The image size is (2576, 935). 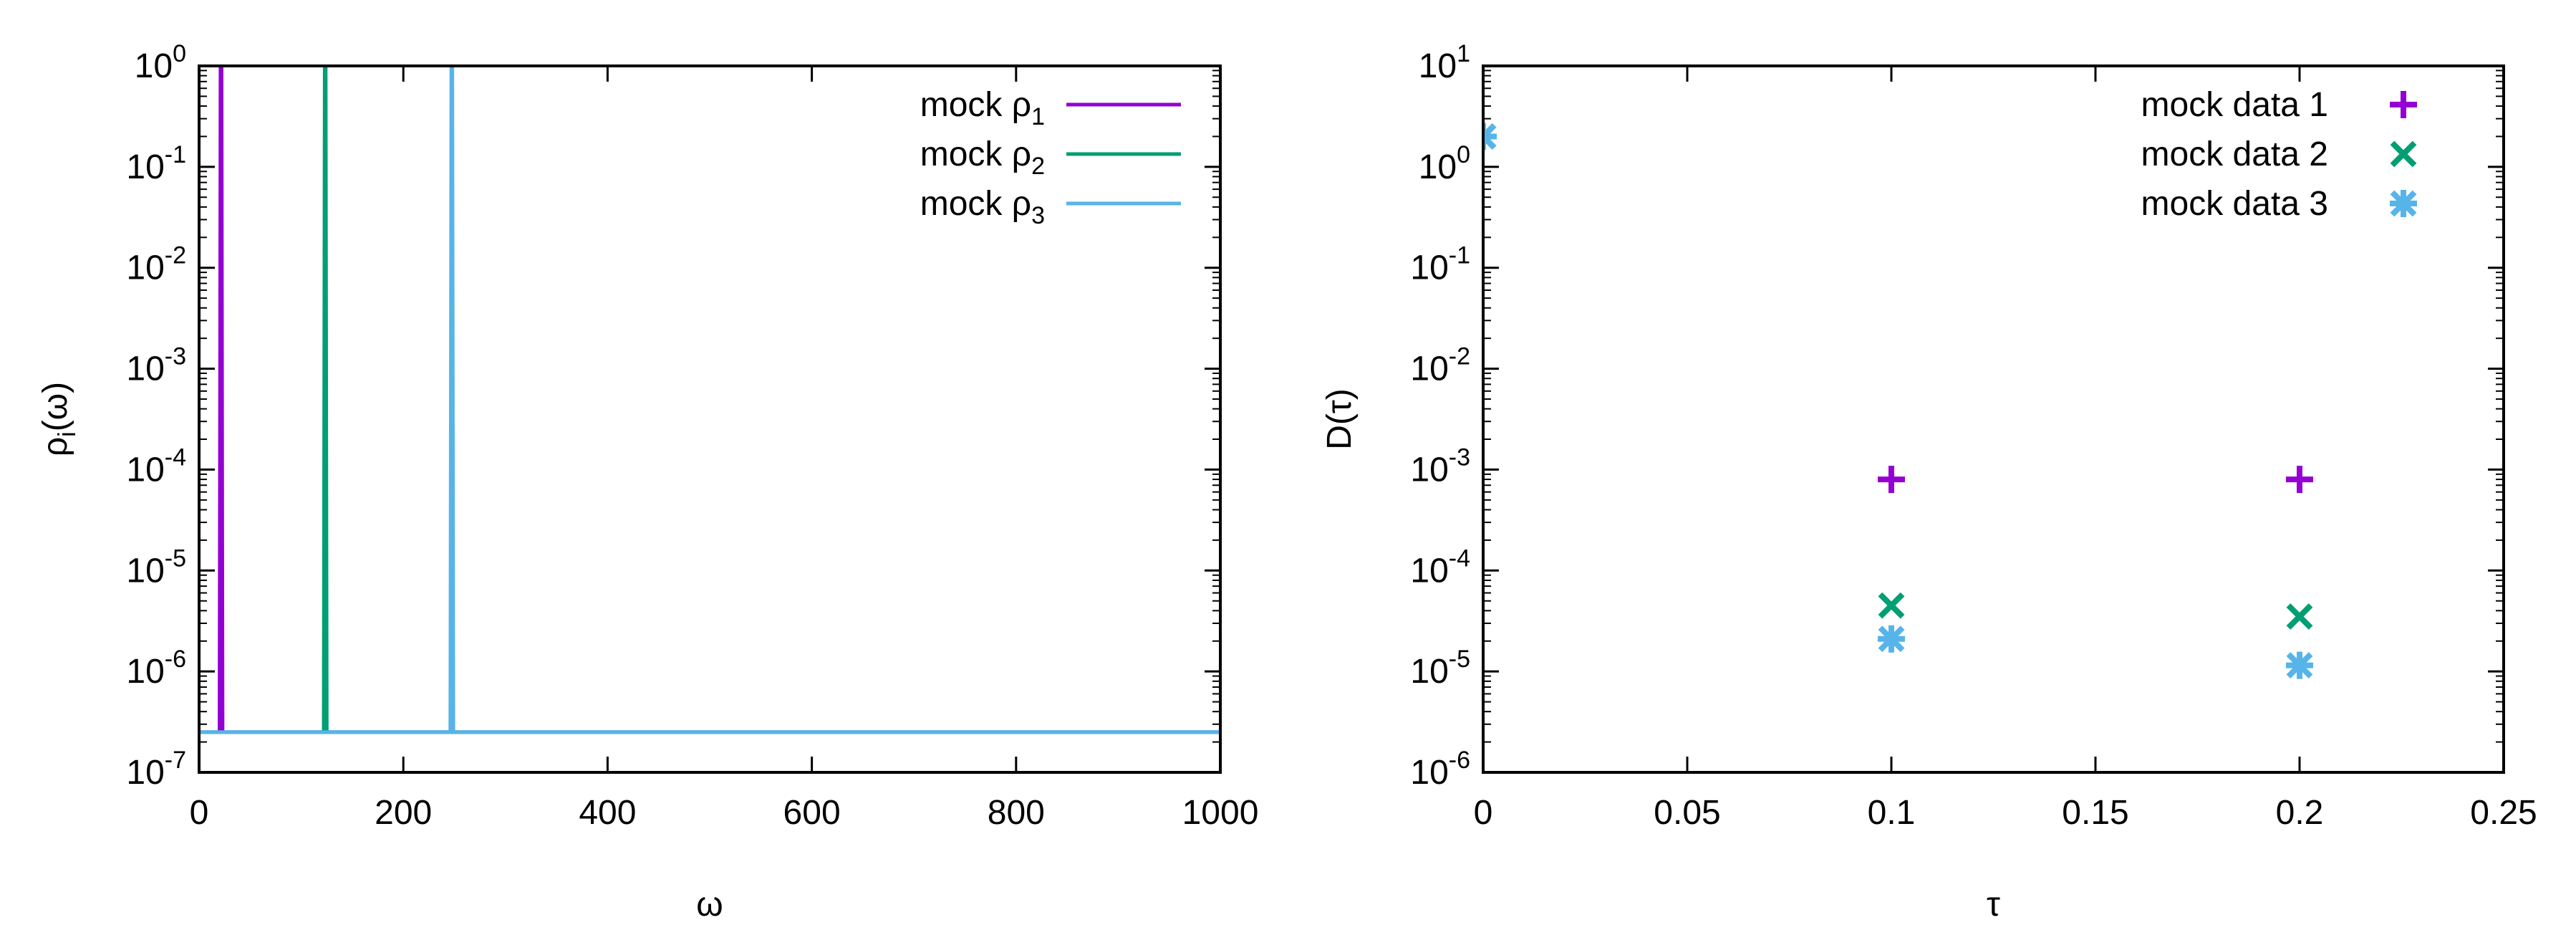 What do you see at coordinates (1444, 63) in the screenshot?
I see `y-tick-label: 10¹` at bounding box center [1444, 63].